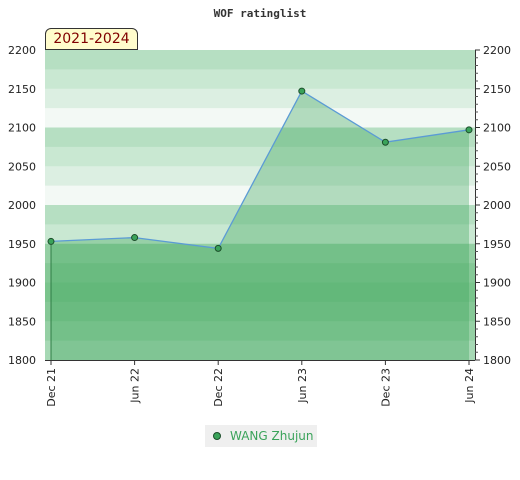  What do you see at coordinates (91, 39) in the screenshot?
I see `period-badge: 2021-2024` at bounding box center [91, 39].